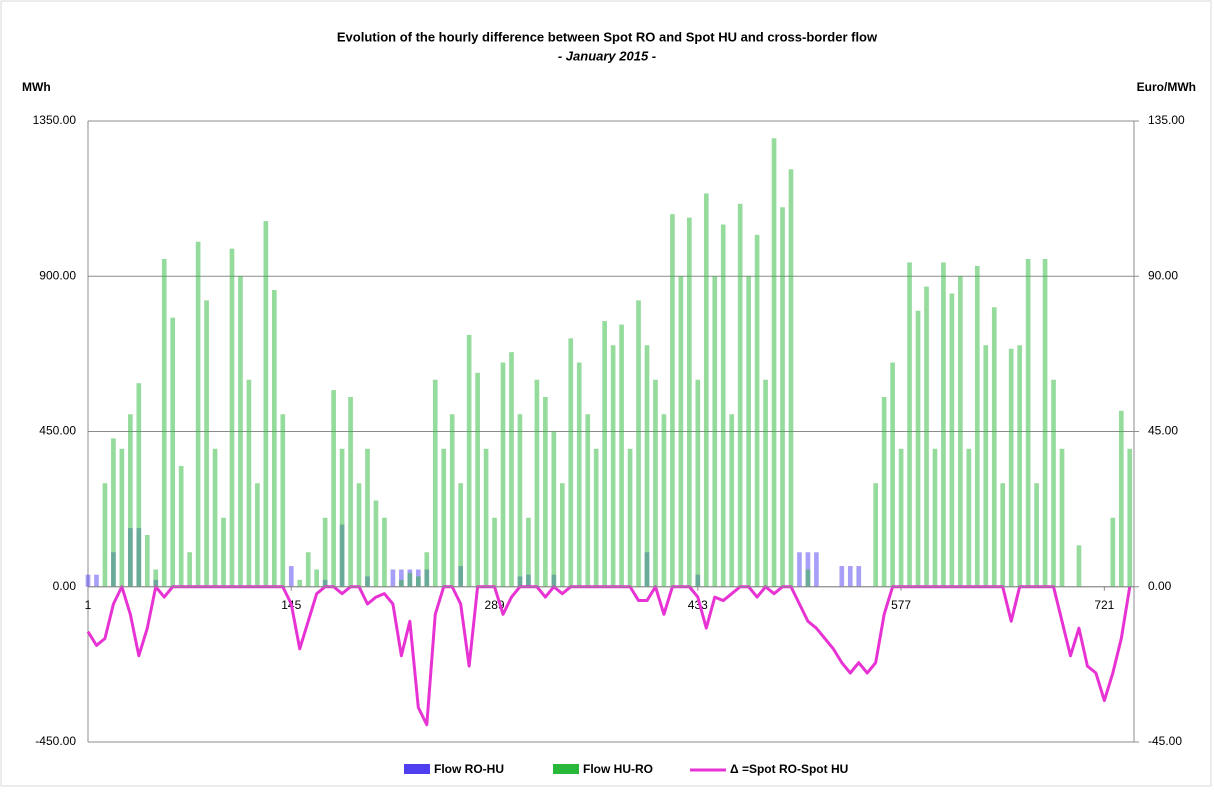 The width and height of the screenshot is (1214, 794). What do you see at coordinates (1104, 605) in the screenshot?
I see `x-tick-label: 721` at bounding box center [1104, 605].